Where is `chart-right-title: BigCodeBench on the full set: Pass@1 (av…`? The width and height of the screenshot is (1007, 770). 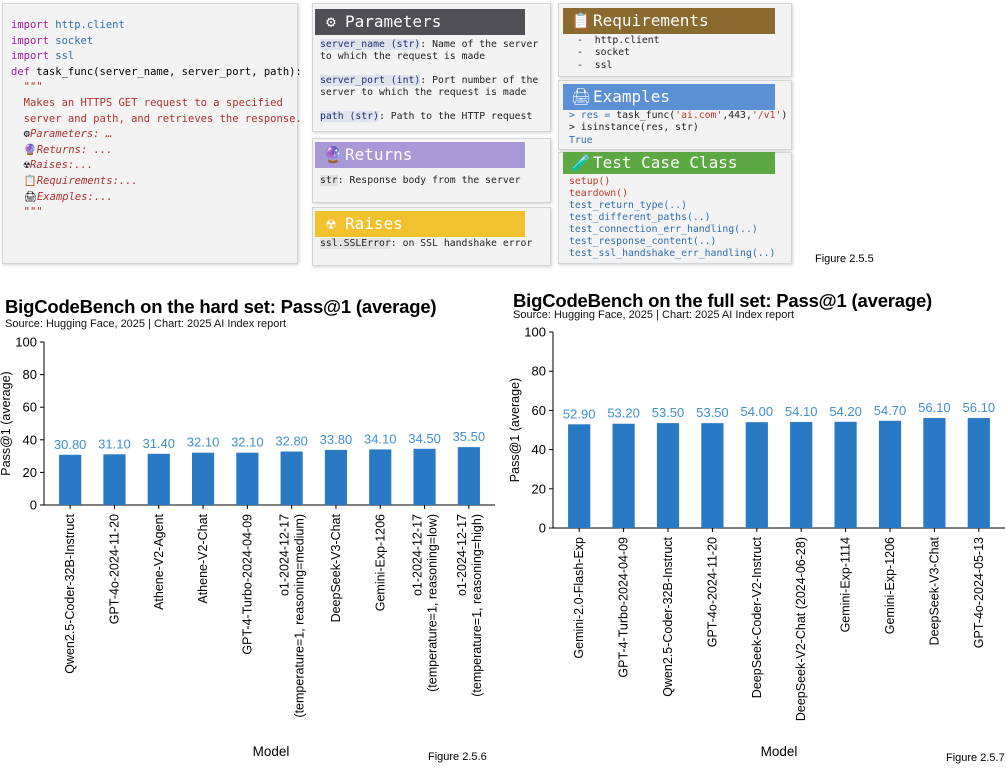
chart-right-title: BigCodeBench on the full set: Pass@1 (av… is located at coordinates (723, 300).